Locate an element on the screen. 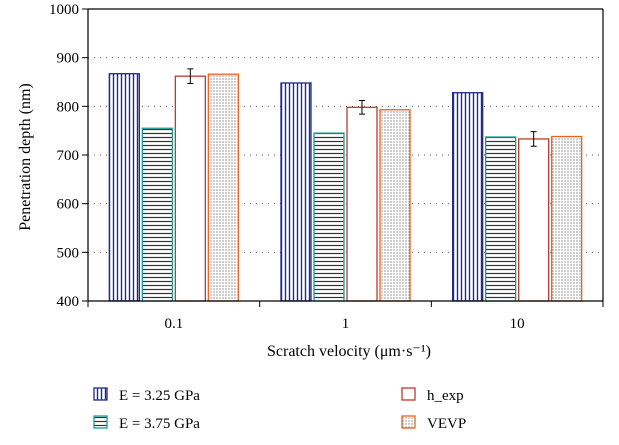  x-tick-label: 1 is located at coordinates (346, 324).